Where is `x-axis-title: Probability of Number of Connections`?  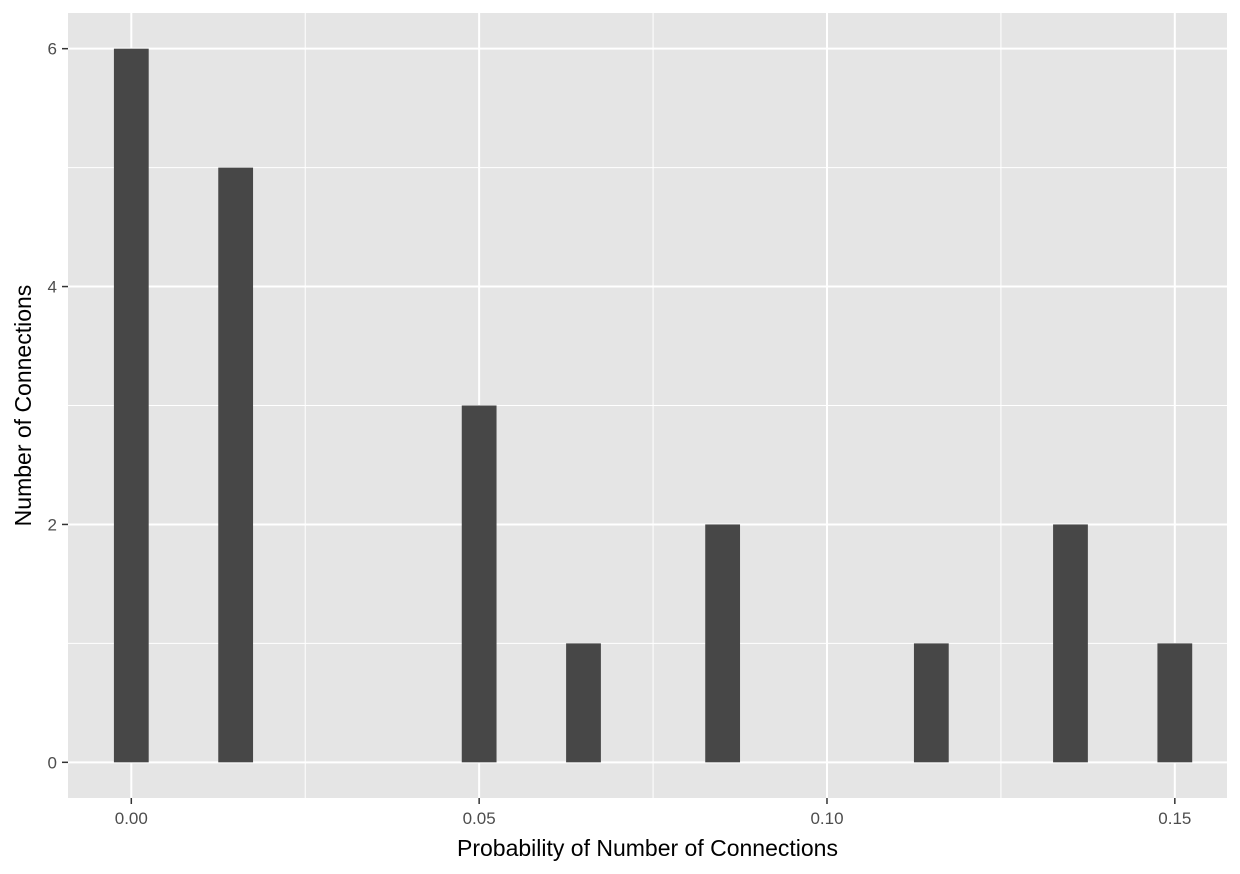
x-axis-title: Probability of Number of Connections is located at coordinates (647, 848).